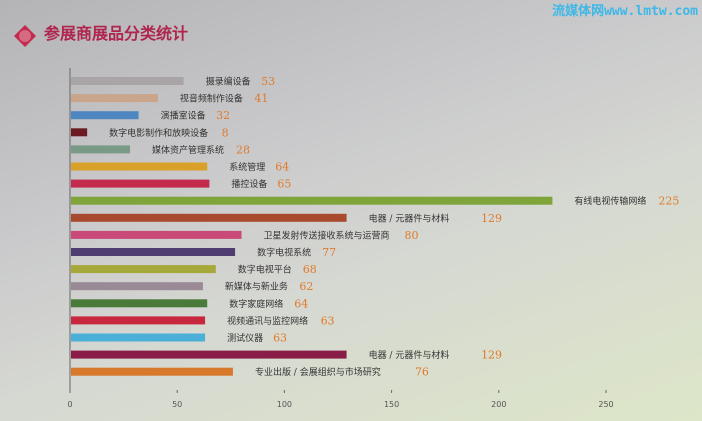 This screenshot has width=702, height=421. I want to click on bar-category-label: 专业出版 / 会展组织与市场研究, so click(318, 372).